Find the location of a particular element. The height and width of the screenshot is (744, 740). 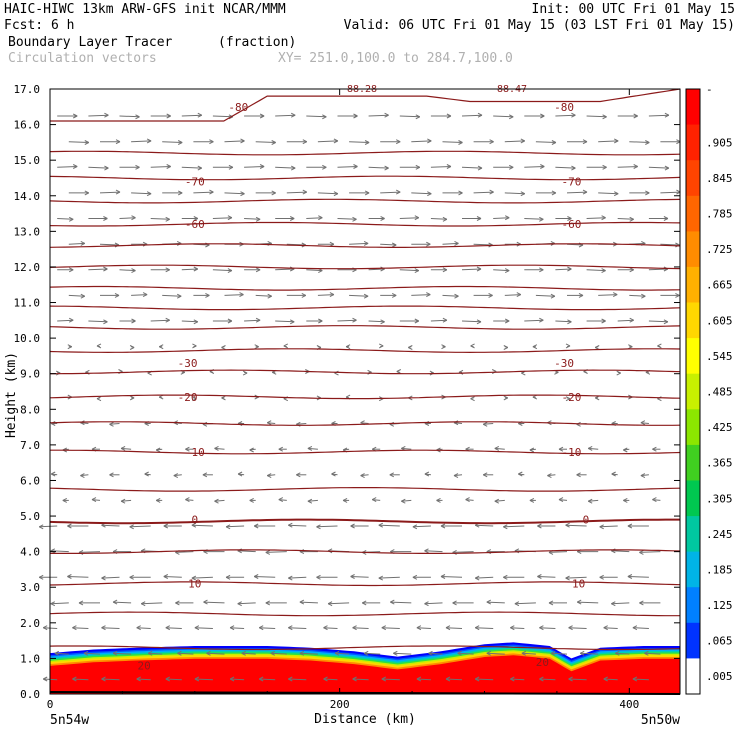

model-title: HAIC-HIWC 13km ARW-GFS init NCAR/MMM is located at coordinates (145, 9).